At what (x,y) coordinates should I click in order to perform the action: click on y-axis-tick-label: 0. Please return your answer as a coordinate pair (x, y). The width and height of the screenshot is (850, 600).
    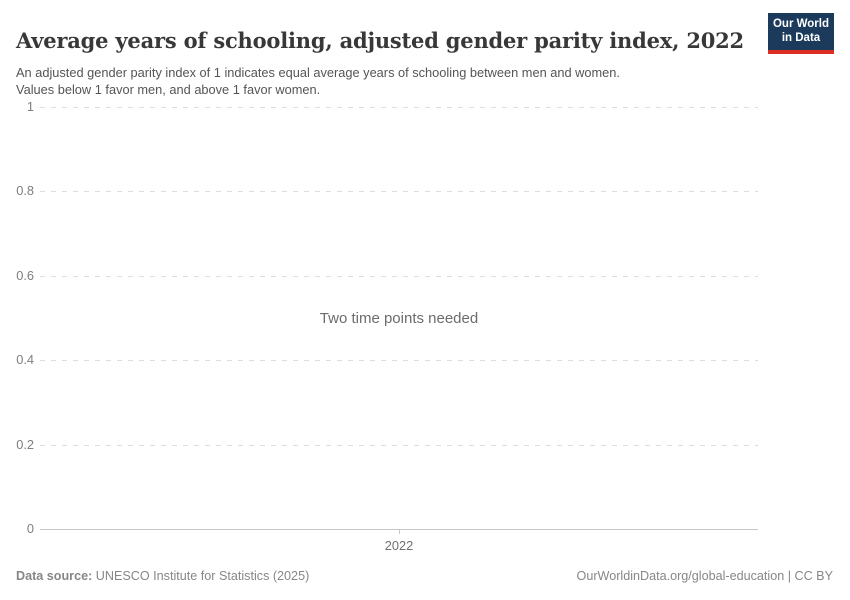
    Looking at the image, I should click on (30, 528).